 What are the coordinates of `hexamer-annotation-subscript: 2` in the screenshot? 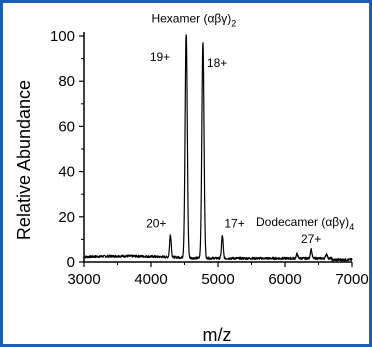 It's located at (233, 23).